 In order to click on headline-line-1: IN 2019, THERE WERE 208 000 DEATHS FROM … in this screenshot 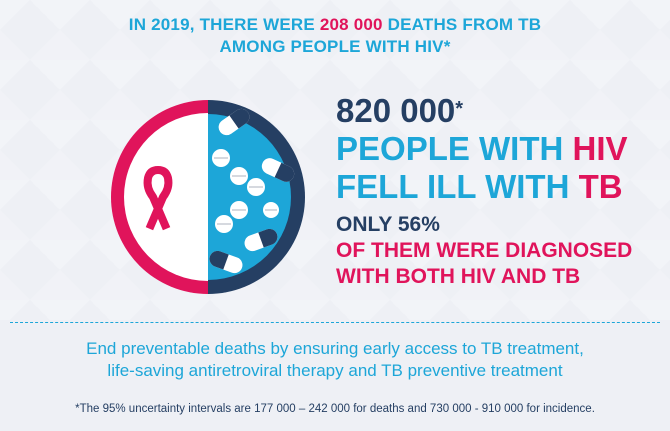, I will do `click(335, 25)`.